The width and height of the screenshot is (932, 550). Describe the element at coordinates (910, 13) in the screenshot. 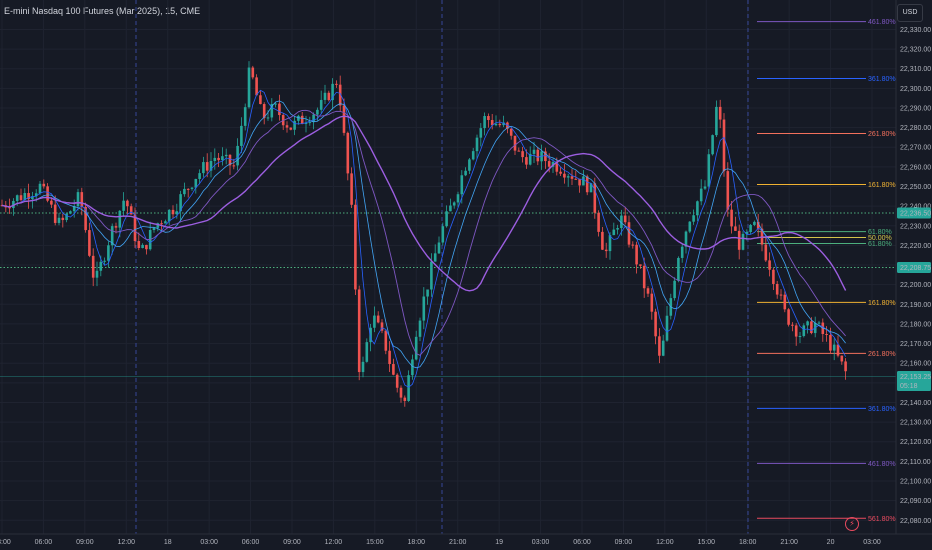

I see `currency-button: USD` at that location.